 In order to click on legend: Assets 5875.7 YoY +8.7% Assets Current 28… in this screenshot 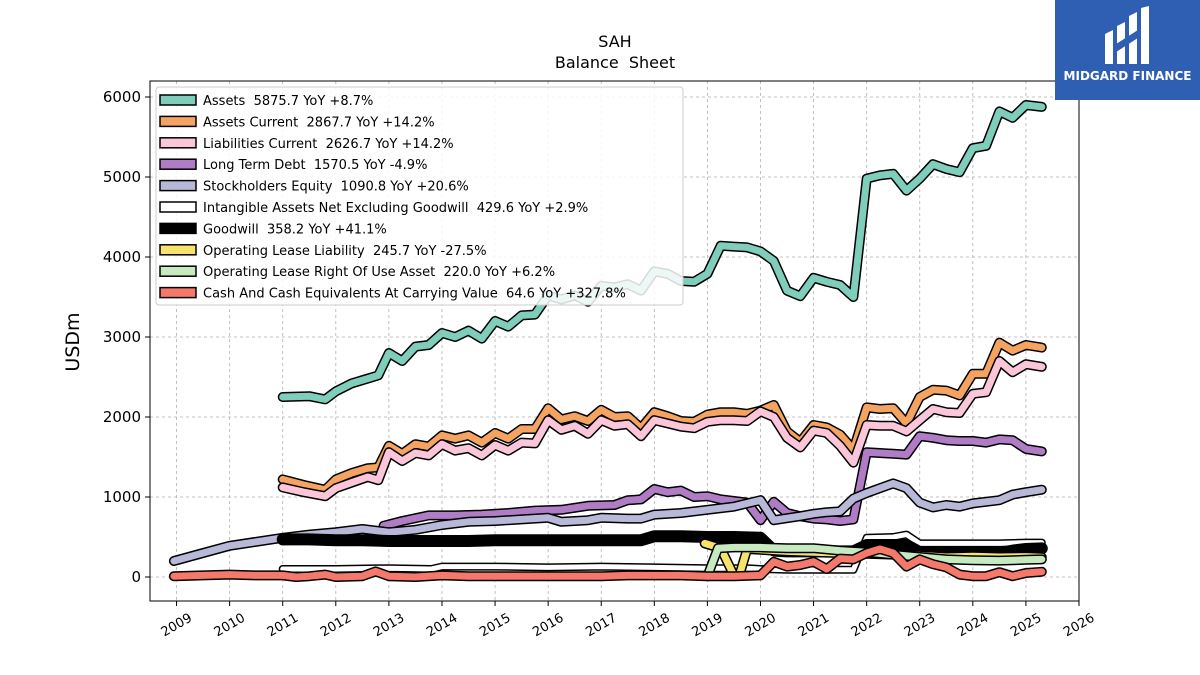, I will do `click(419, 196)`.